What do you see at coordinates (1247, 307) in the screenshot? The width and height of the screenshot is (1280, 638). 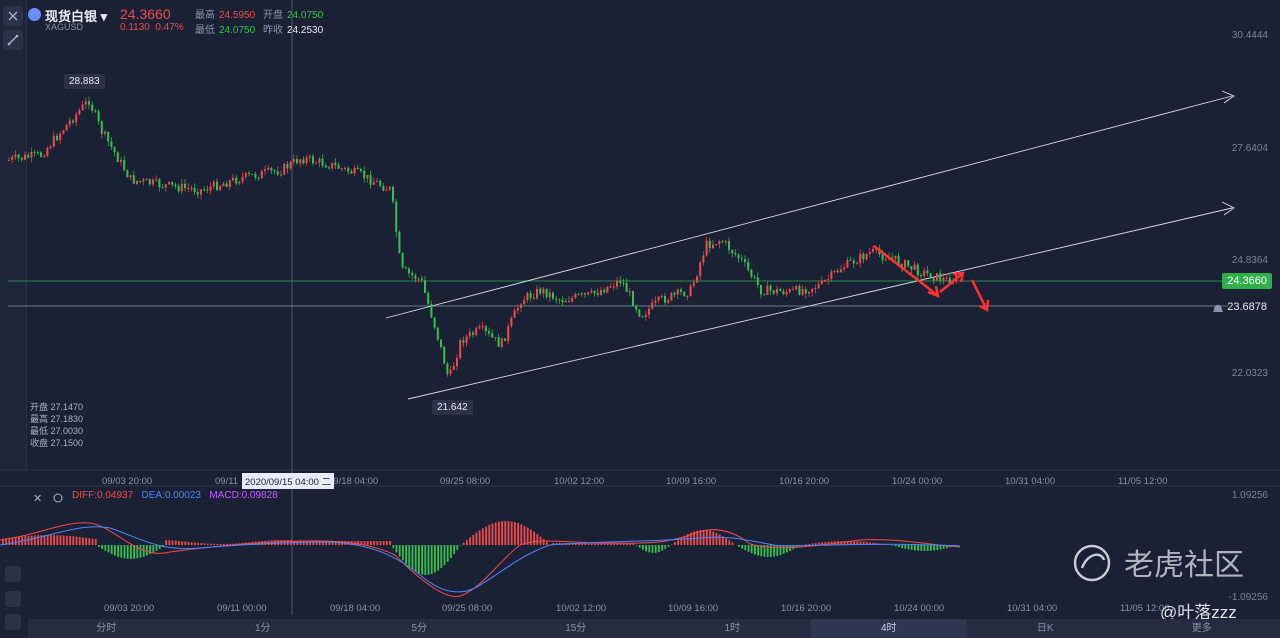 I see `alert-price-tag: 23.6878` at bounding box center [1247, 307].